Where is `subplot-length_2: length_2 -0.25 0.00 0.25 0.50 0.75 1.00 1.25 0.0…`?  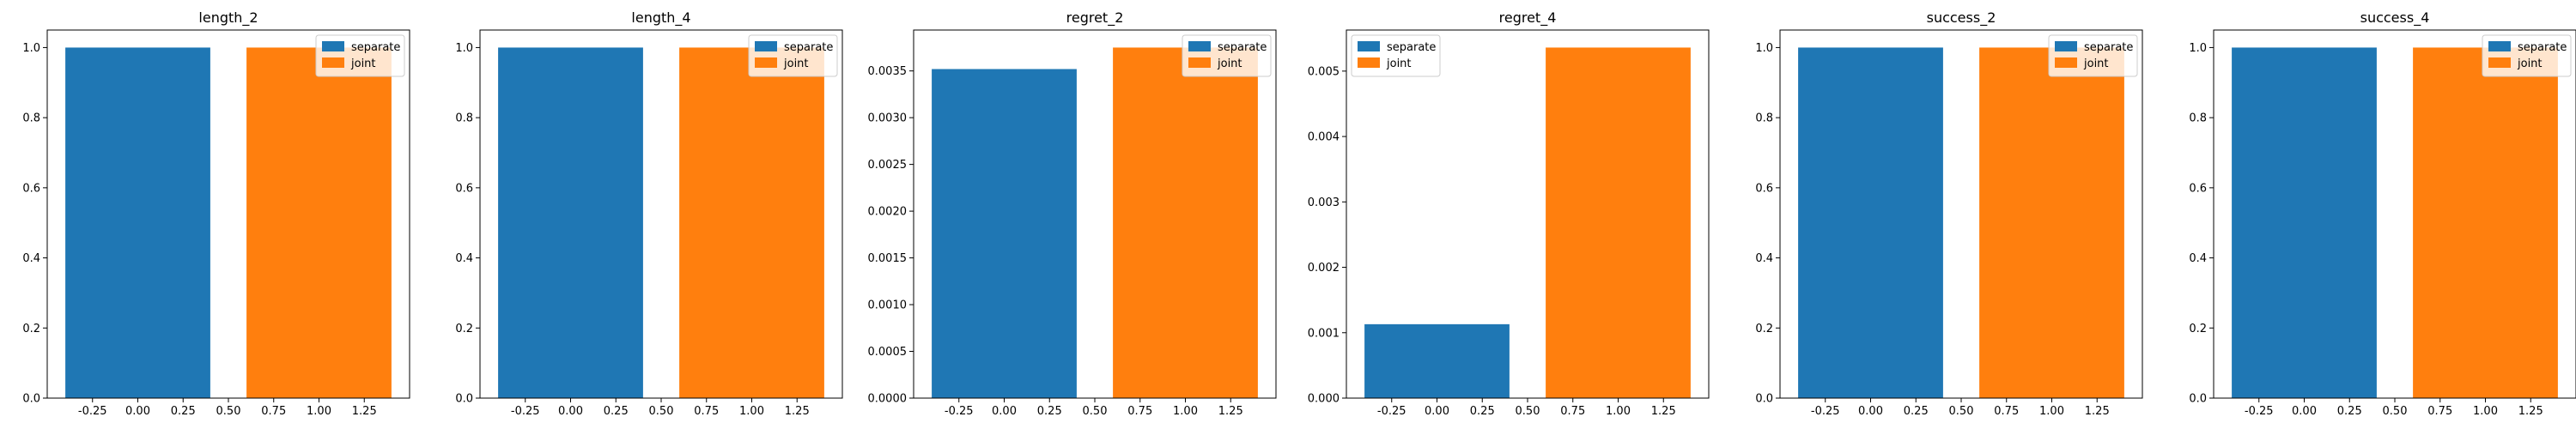 subplot-length_2: length_2 -0.25 0.00 0.25 0.50 0.75 1.00 1.25 0.0… is located at coordinates (216, 213).